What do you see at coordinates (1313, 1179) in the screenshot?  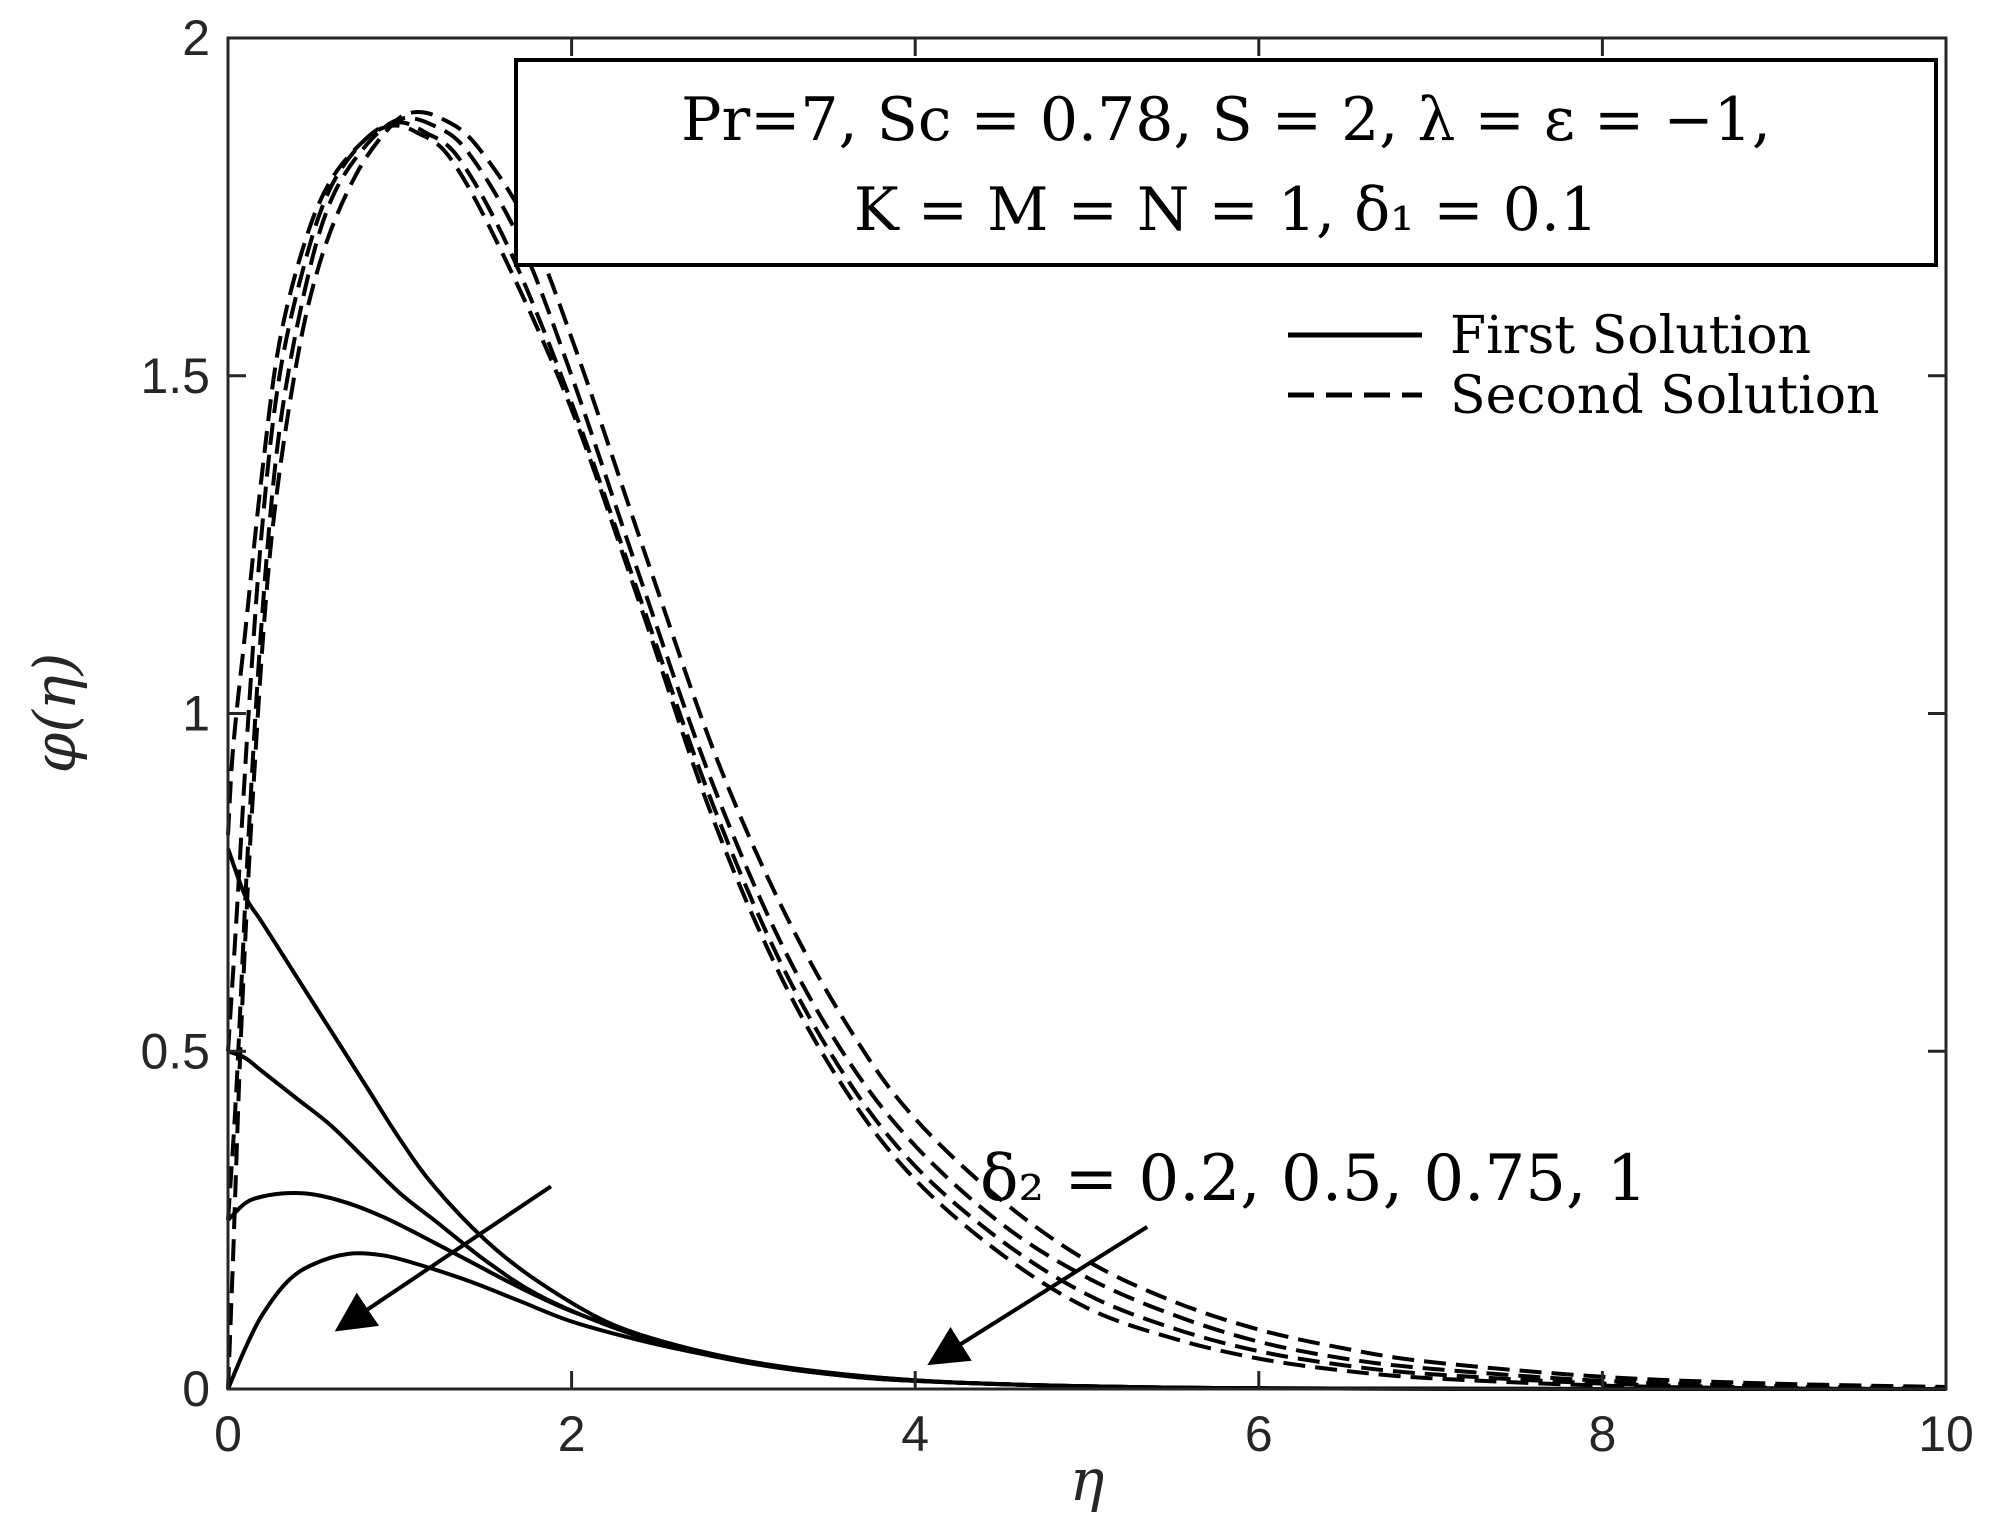 I see `delta2-annotation: δ₂ = 0.2, 0.5, 0.75, 1` at bounding box center [1313, 1179].